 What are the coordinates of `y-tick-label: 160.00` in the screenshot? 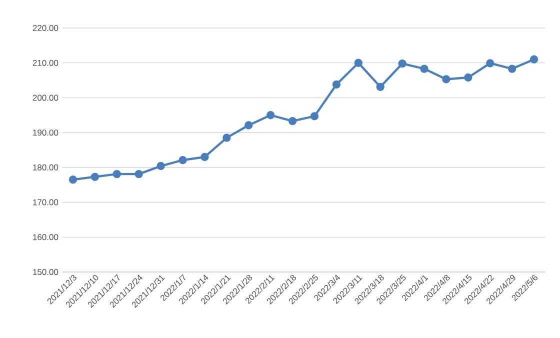 It's located at (45, 237).